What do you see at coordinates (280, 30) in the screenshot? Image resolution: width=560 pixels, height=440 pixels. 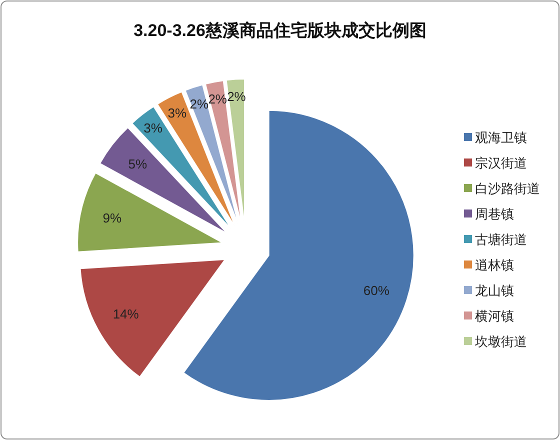 I see `chart-title: 3.20-3.26慈溪商品住宅版块成交比例图` at bounding box center [280, 30].